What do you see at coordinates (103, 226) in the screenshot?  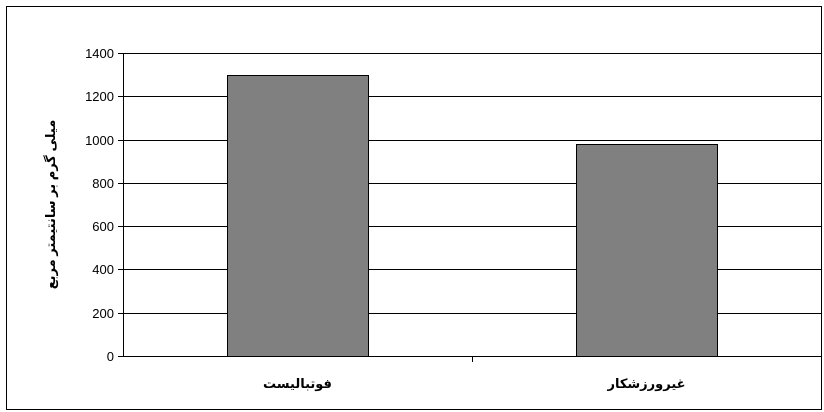 I see `y-tick-label: 600` at bounding box center [103, 226].